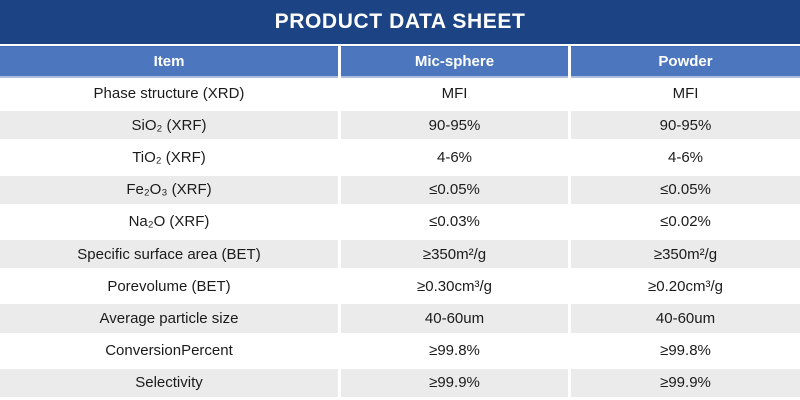 The height and width of the screenshot is (400, 800). I want to click on item-cell: SiO₂ (XRF), so click(169, 126).